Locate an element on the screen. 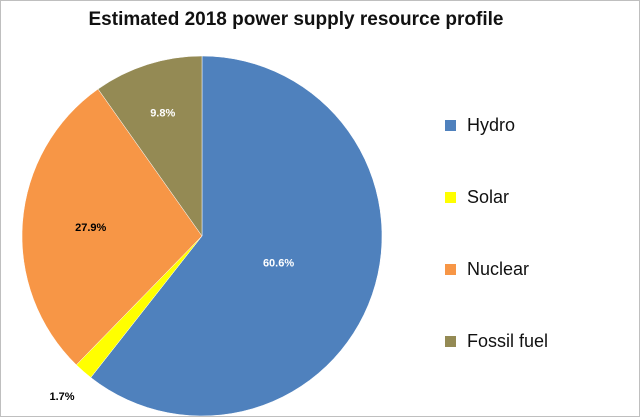 This screenshot has height=417, width=640. legend-item-nuclear: Nuclear is located at coordinates (487, 269).